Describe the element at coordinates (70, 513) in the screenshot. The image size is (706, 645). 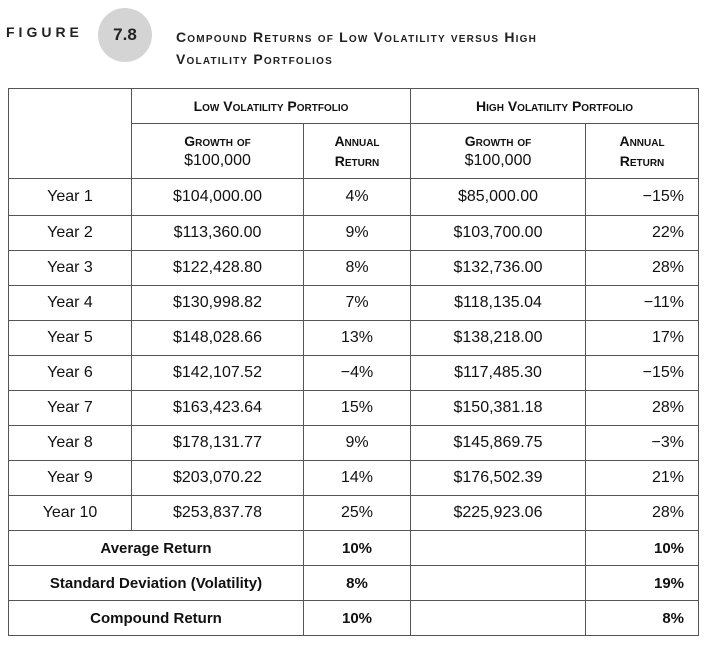
I see `year-cell: Year 10` at that location.